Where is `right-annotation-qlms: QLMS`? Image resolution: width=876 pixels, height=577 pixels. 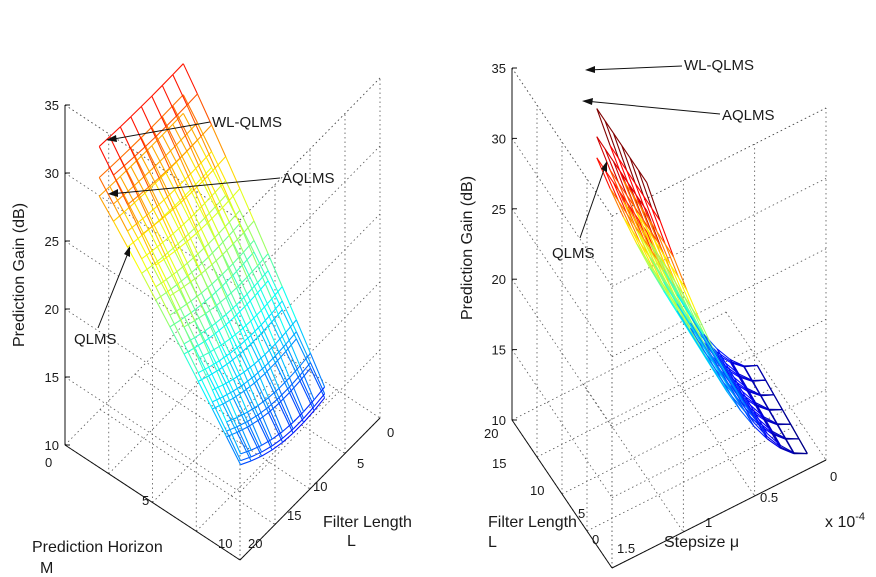
right-annotation-qlms: QLMS is located at coordinates (573, 253).